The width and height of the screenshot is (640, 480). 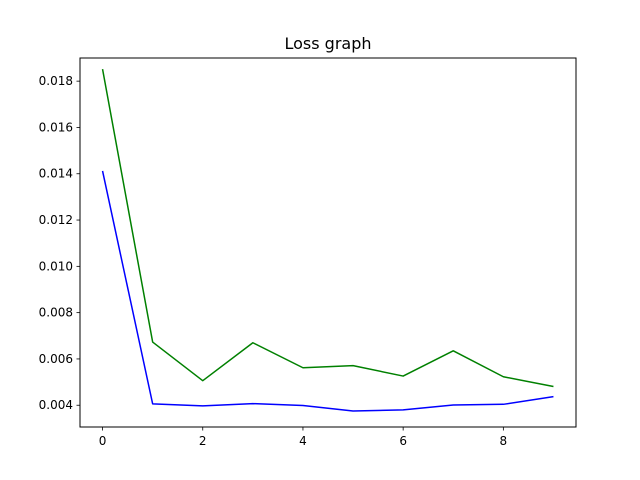 I want to click on y-tick-label: 0.008, so click(x=56, y=313).